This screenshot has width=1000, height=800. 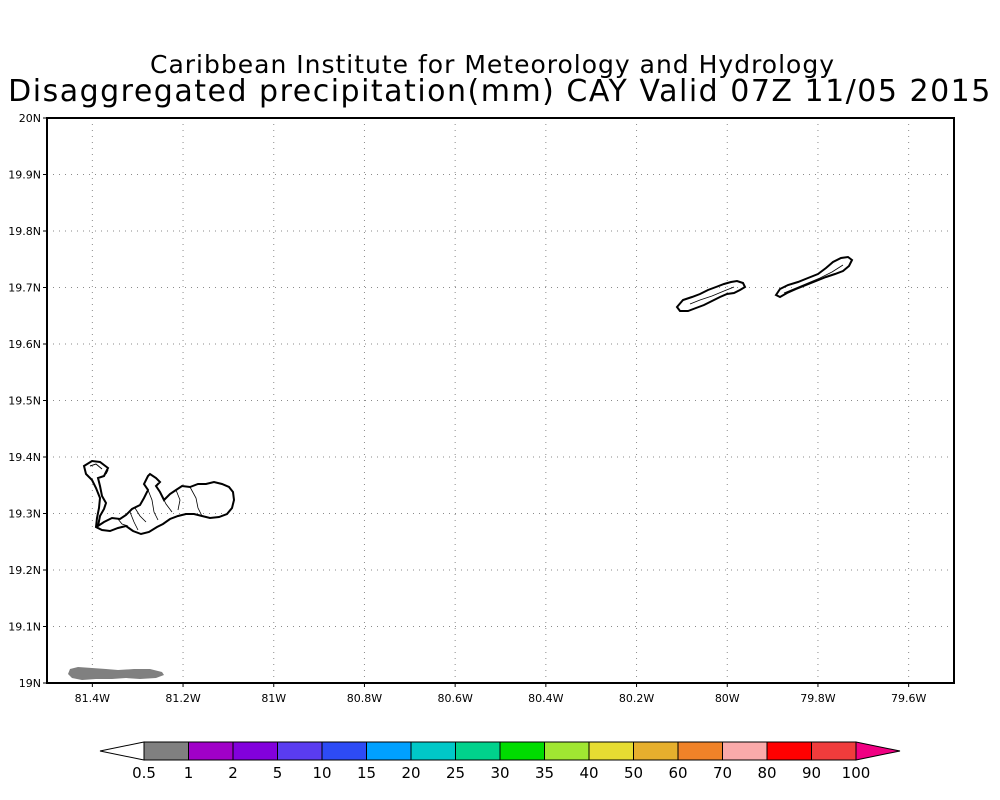 What do you see at coordinates (364, 698) in the screenshot?
I see `lon-tick-label: 80.8W` at bounding box center [364, 698].